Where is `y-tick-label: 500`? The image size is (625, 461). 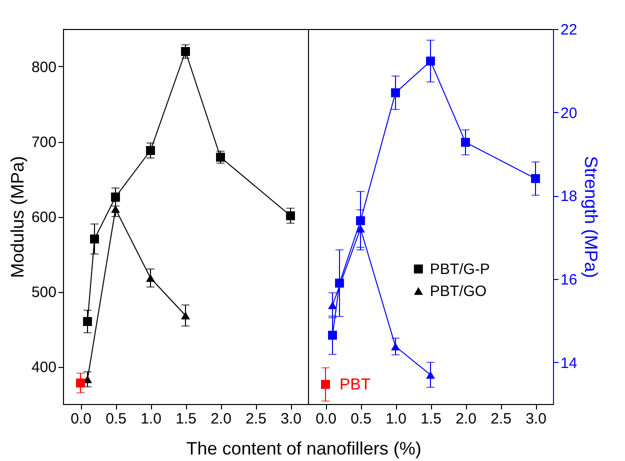 y-tick-label: 500 is located at coordinates (43, 292).